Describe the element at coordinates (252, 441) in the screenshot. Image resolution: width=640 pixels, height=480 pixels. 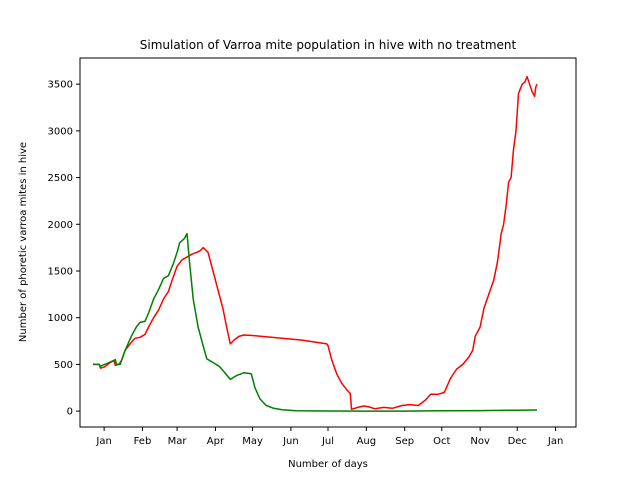
I see `x-tick-label: May` at that location.